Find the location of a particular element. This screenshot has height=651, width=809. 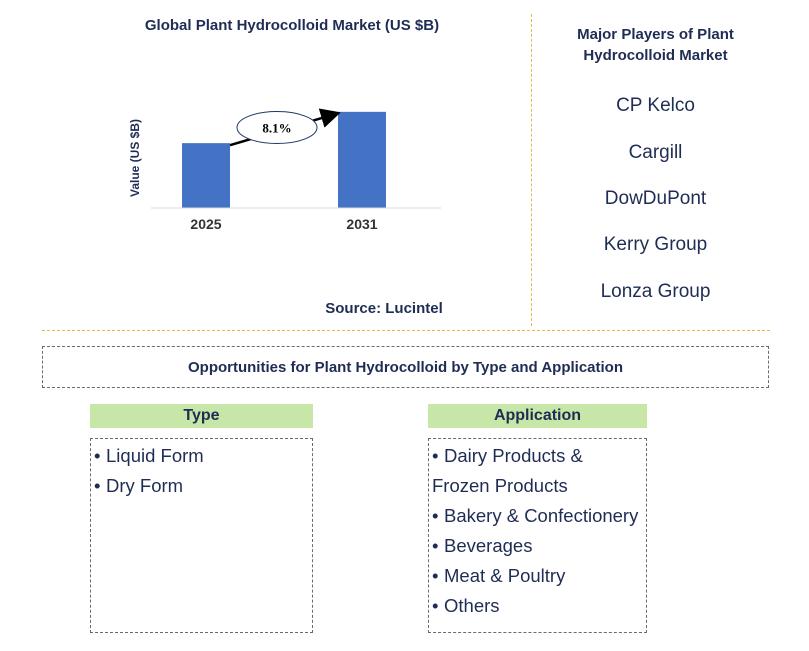

y-axis-label: Value (US $B) is located at coordinates (135, 158).